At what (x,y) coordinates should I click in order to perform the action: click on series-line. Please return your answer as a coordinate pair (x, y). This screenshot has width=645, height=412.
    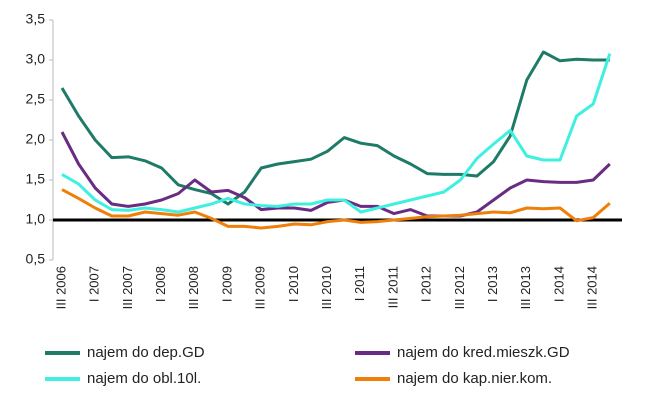
    Looking at the image, I should click on (336, 209).